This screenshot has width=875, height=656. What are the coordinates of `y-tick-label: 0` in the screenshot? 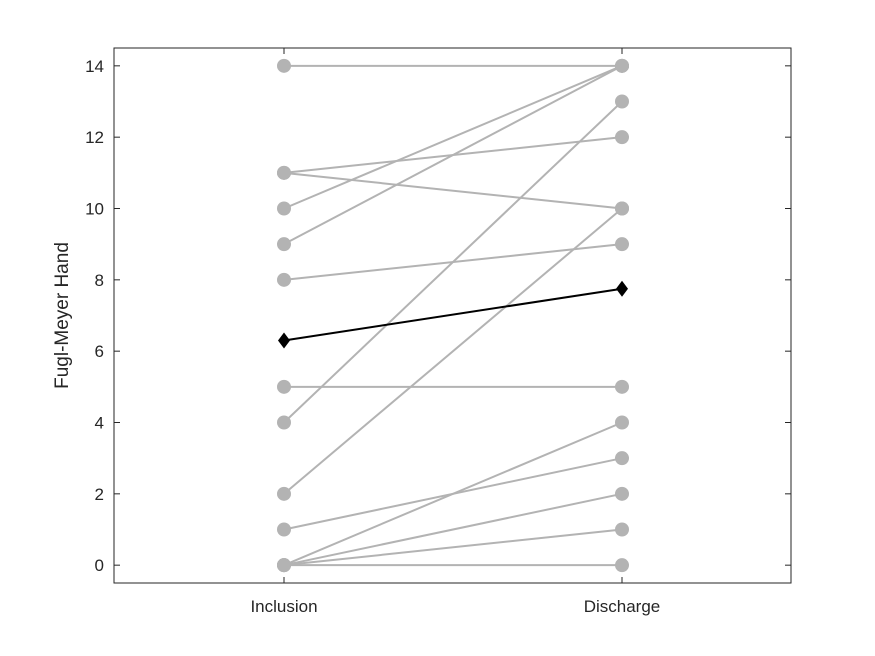 It's located at (99, 565).